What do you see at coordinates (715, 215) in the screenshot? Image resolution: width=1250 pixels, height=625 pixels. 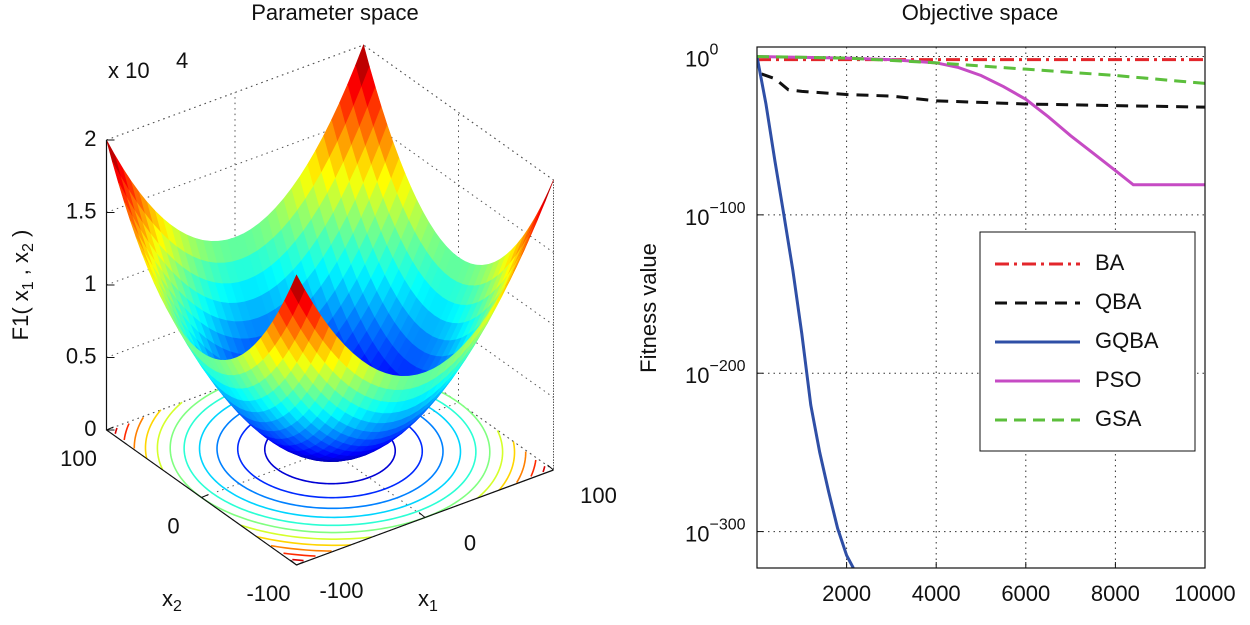 I see `y-tick-label: 10−100` at bounding box center [715, 215].